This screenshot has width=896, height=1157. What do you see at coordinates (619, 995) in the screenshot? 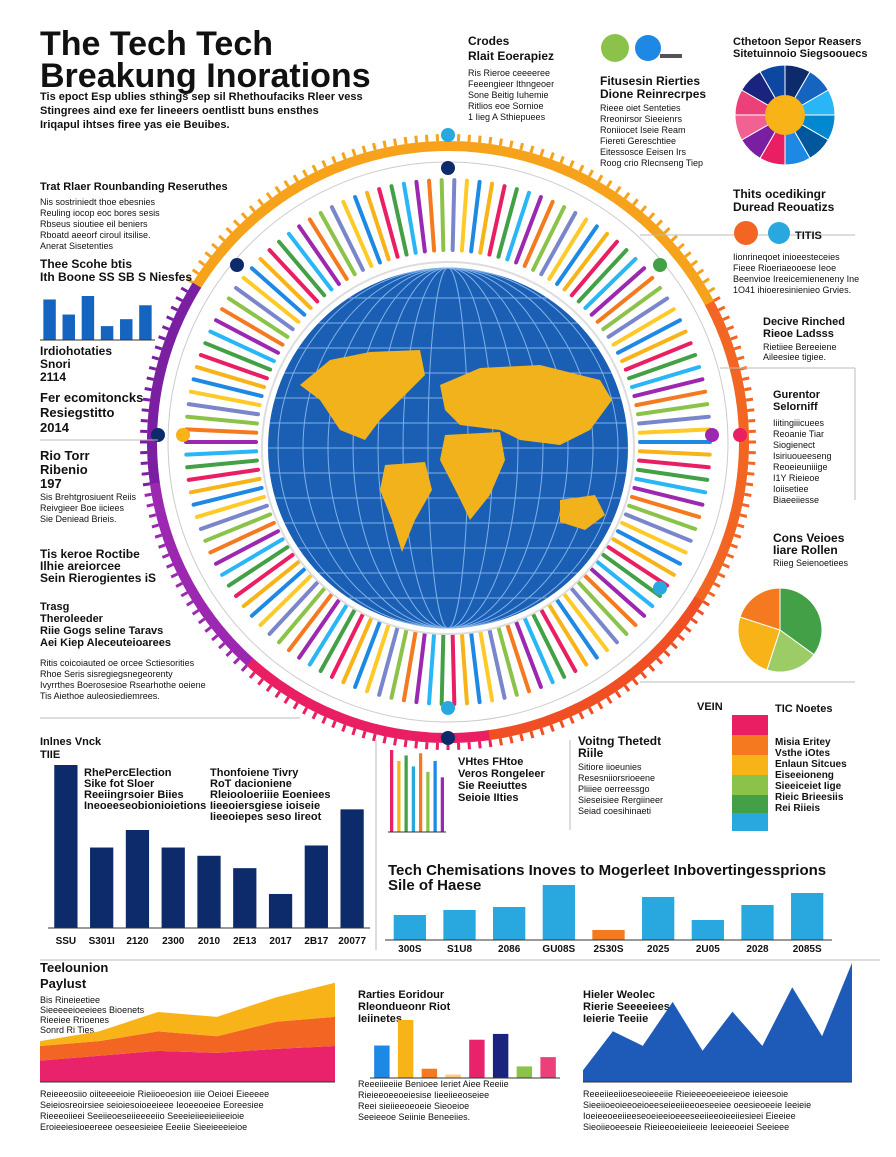
I see `text-line: Hieler Weolec` at bounding box center [619, 995].